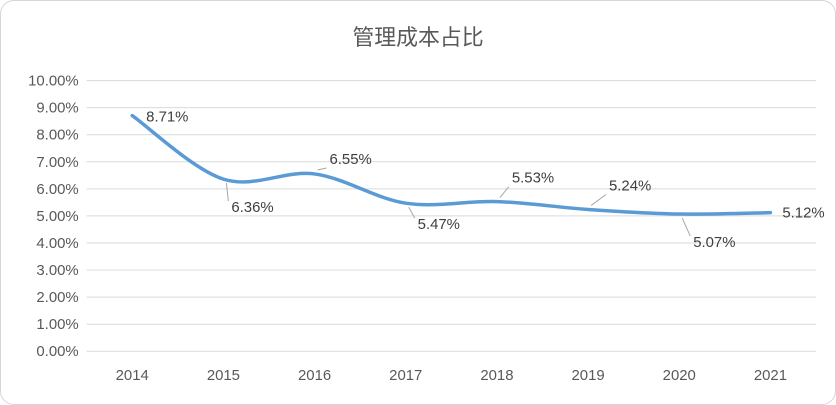 This screenshot has width=836, height=405. What do you see at coordinates (679, 375) in the screenshot?
I see `x-axis-label: 2020` at bounding box center [679, 375].